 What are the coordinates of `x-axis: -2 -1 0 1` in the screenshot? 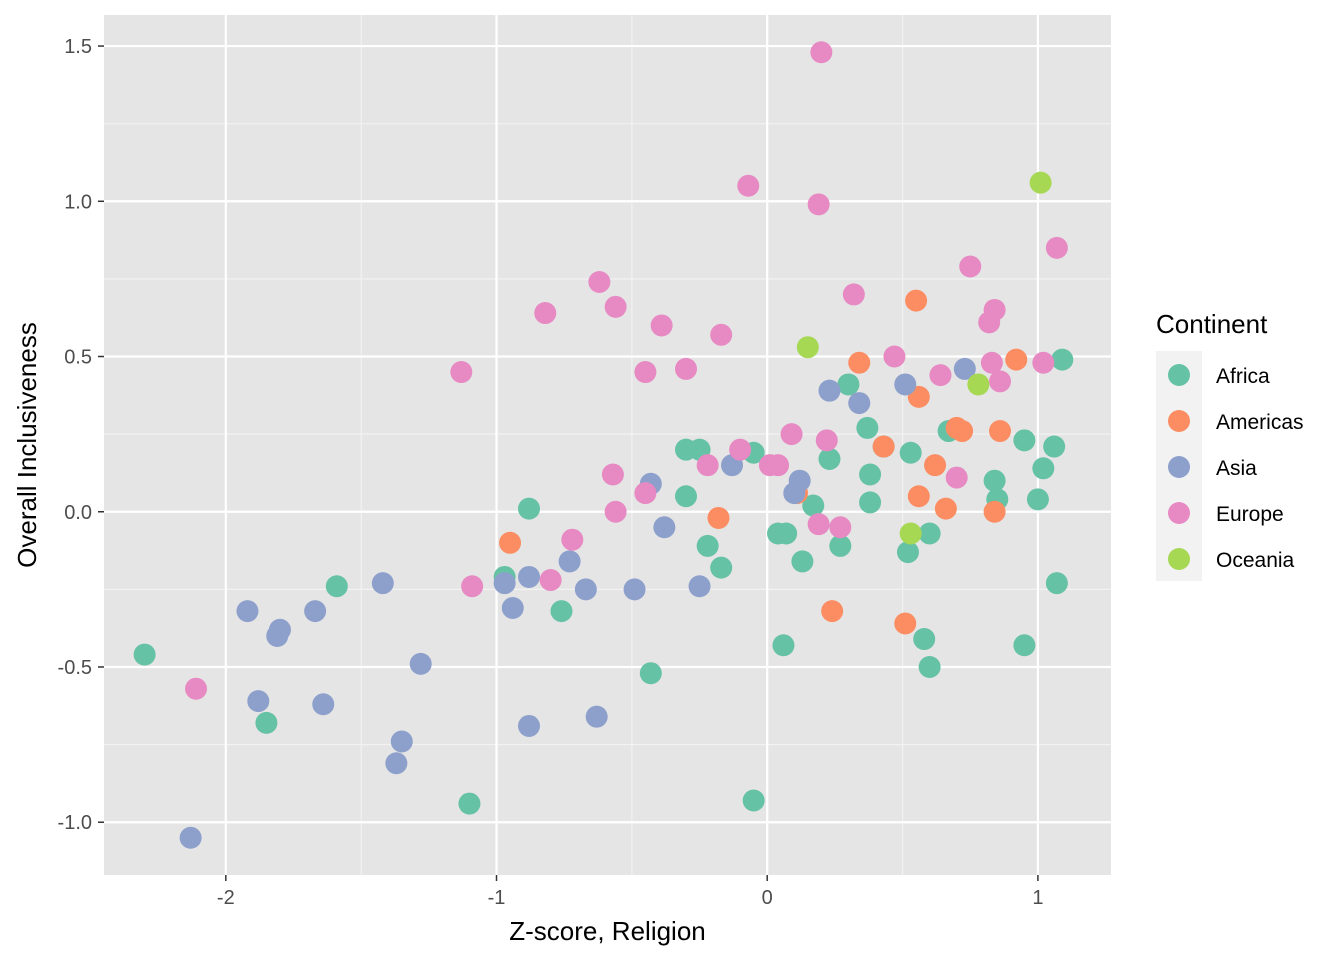 It's located at (630, 892).